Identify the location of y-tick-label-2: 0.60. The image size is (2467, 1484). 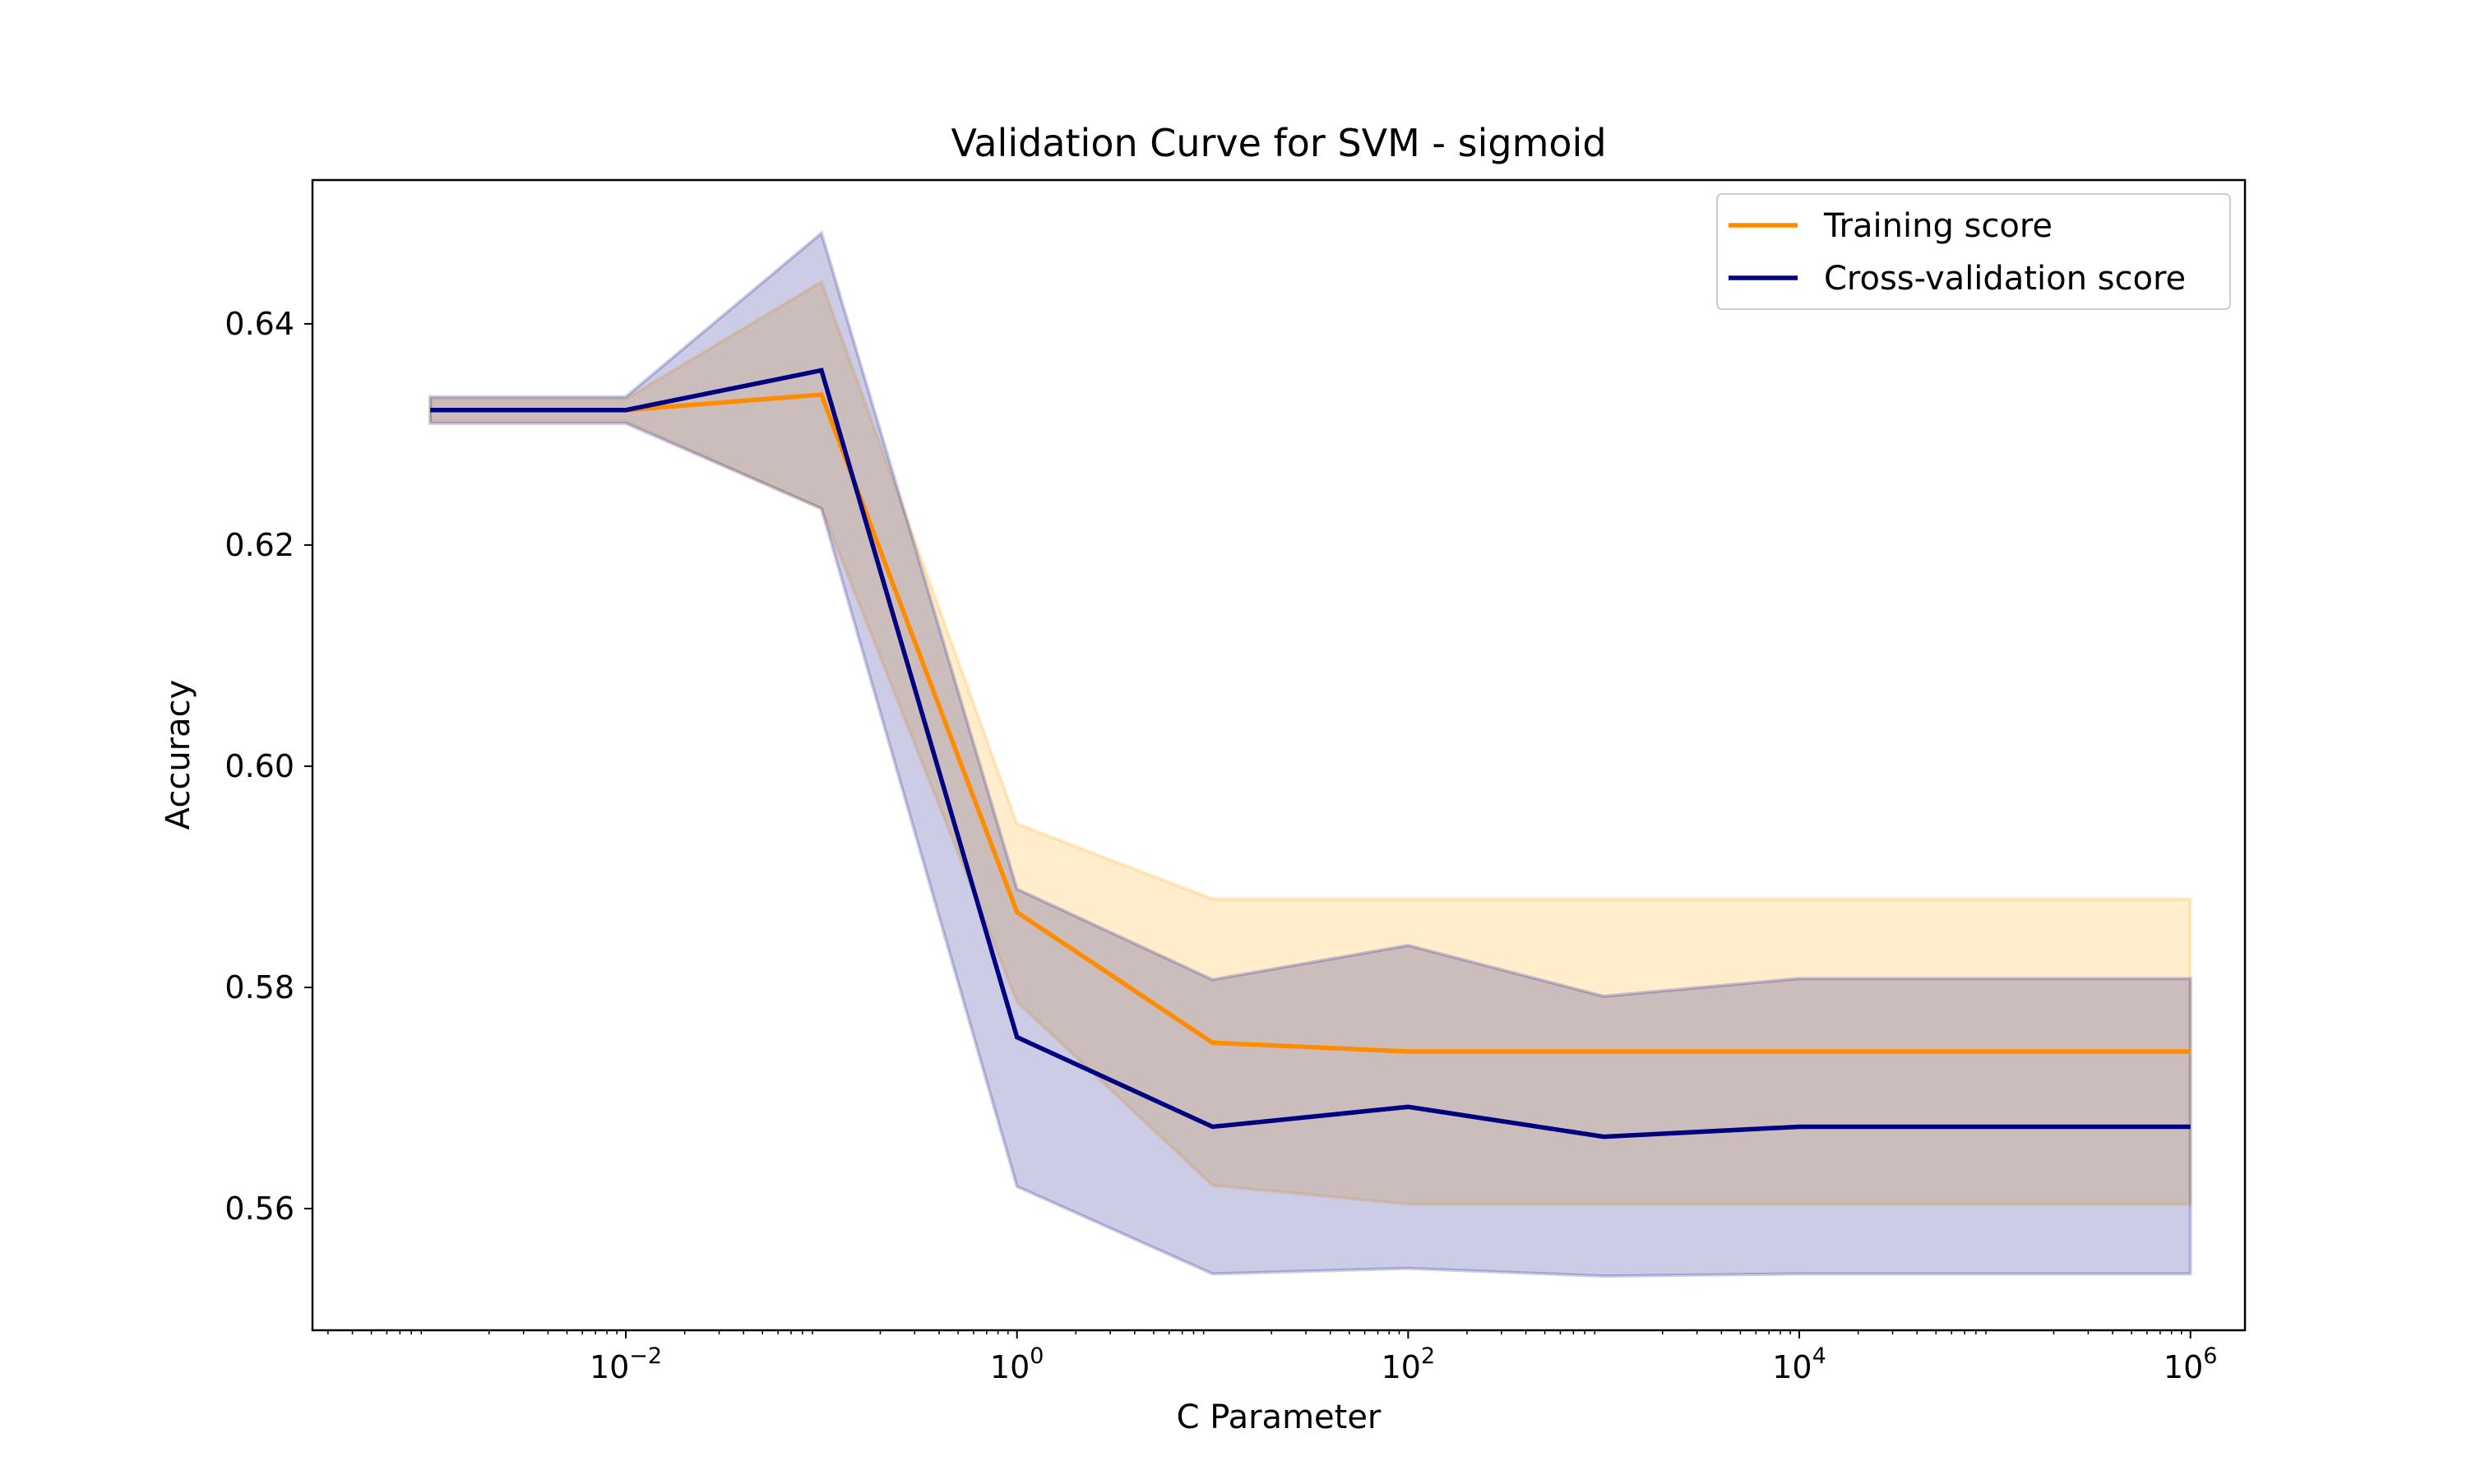
(259, 766).